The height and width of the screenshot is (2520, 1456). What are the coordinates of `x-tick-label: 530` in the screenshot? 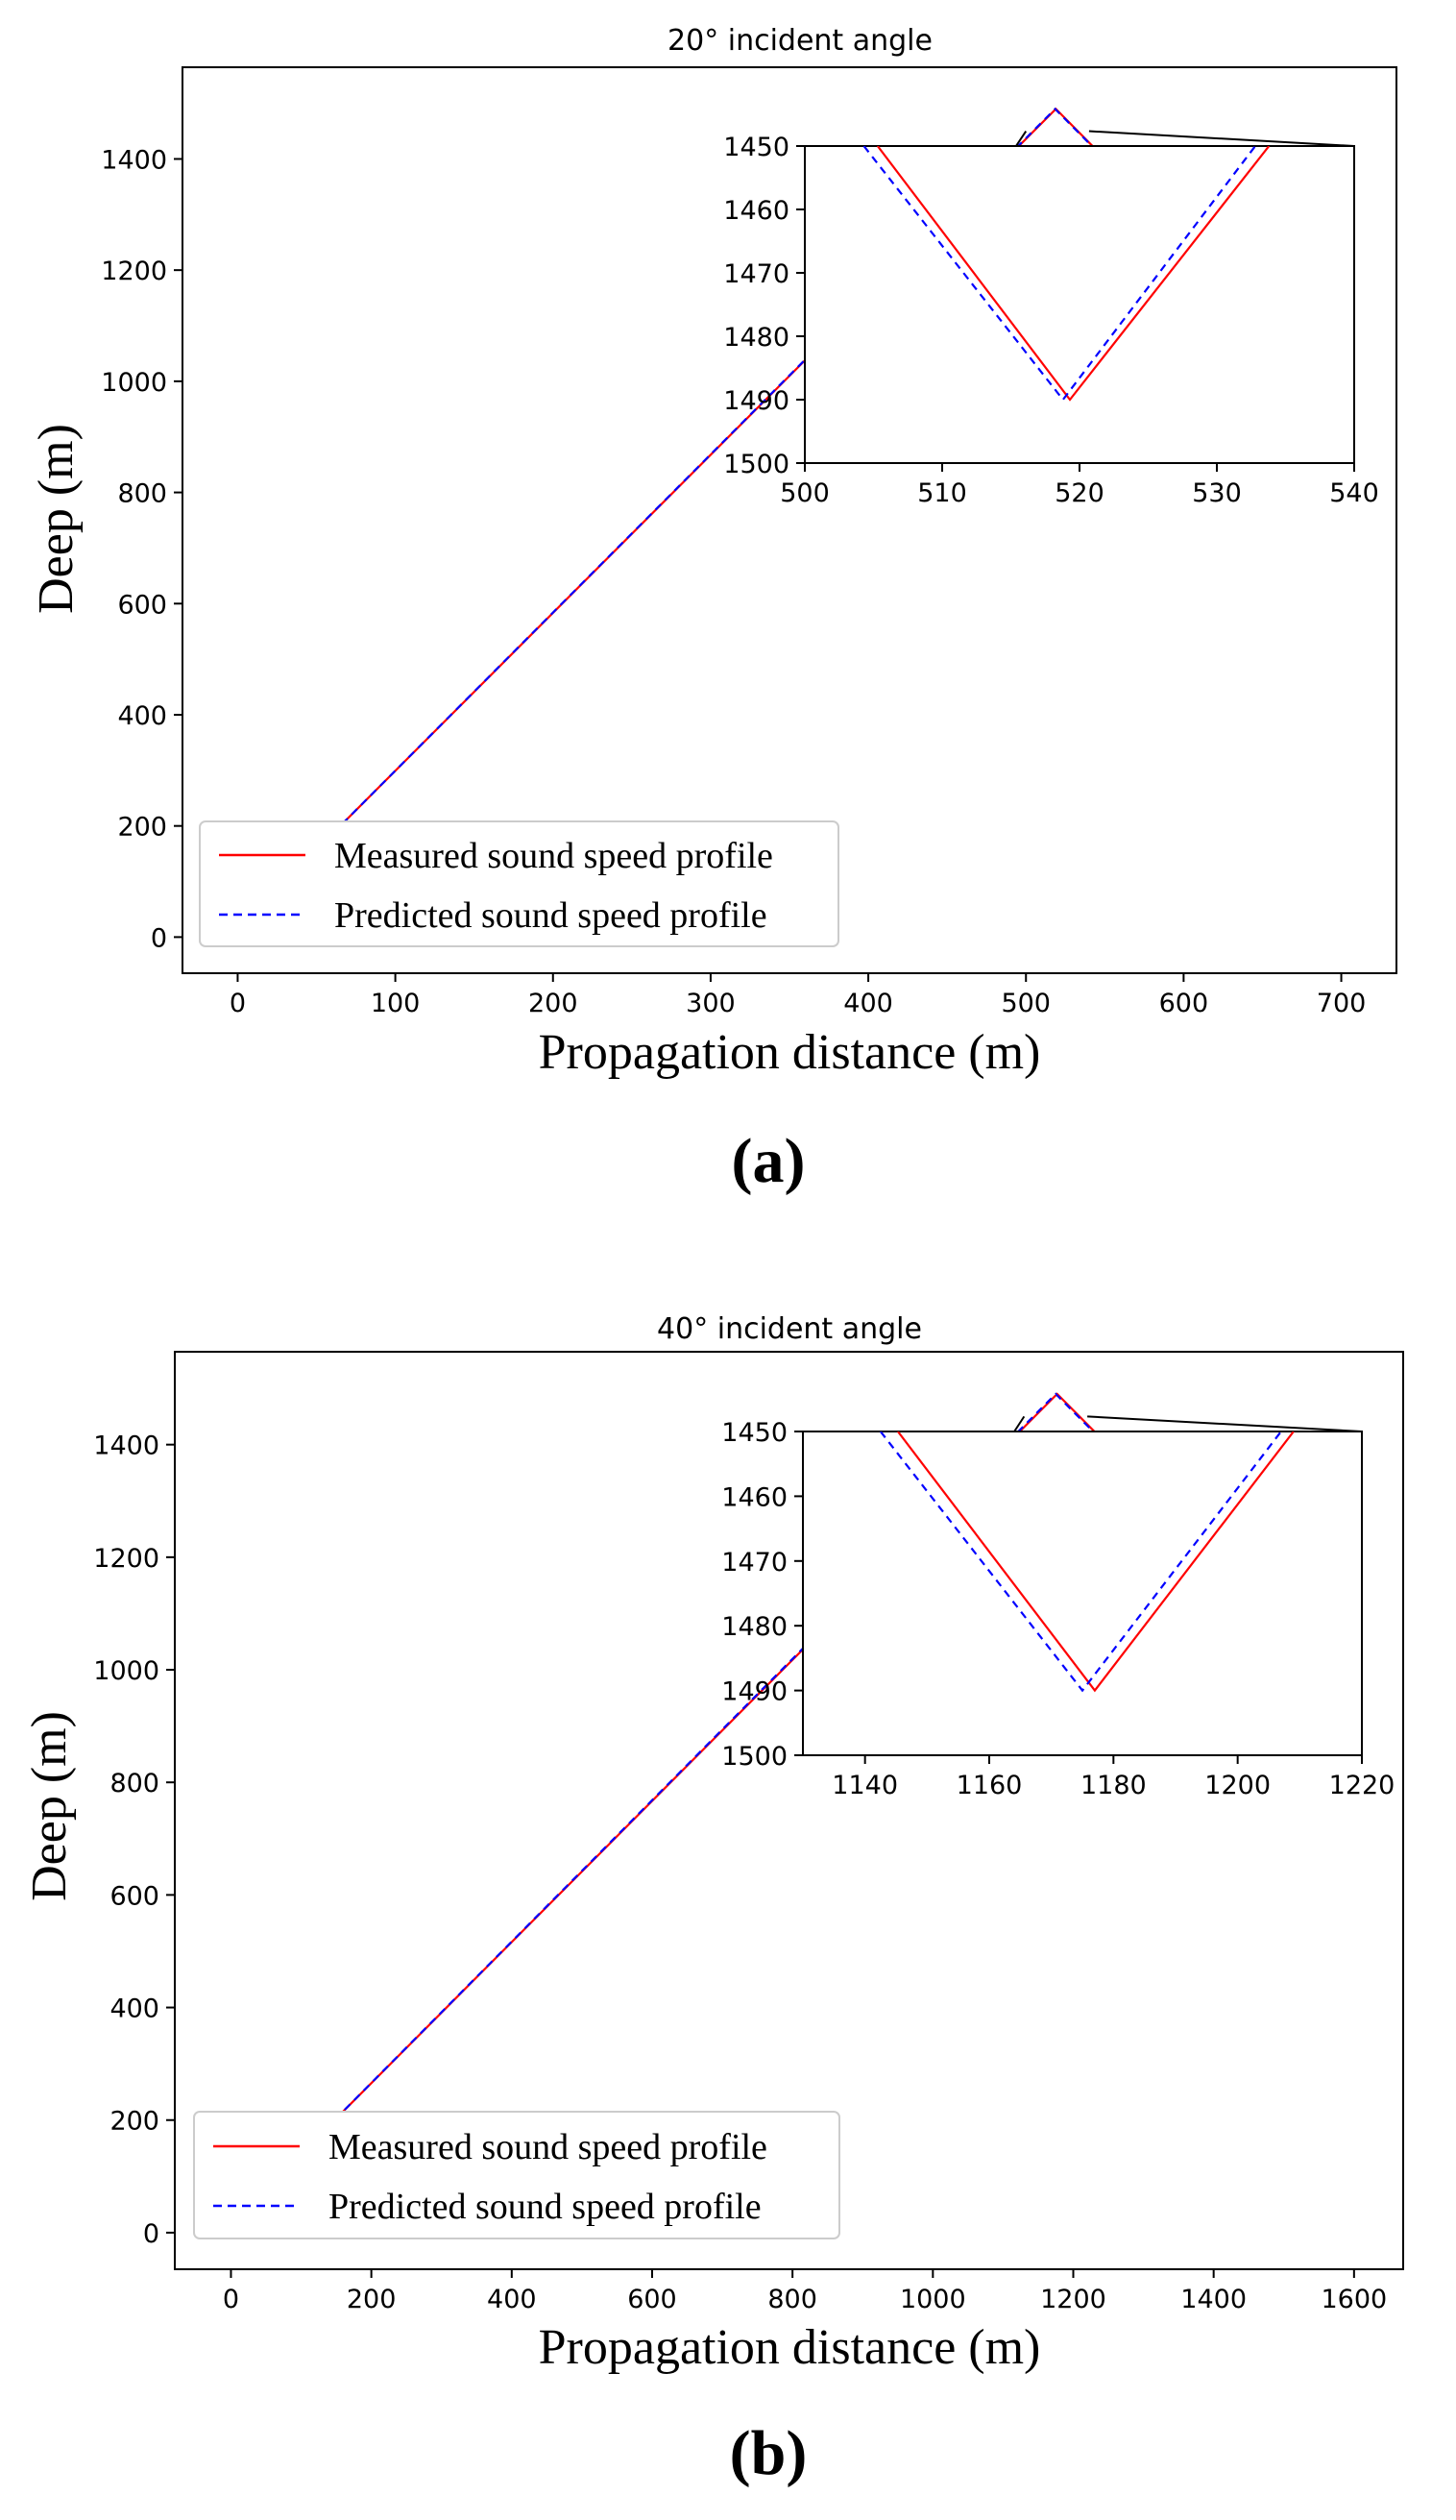 It's located at (1217, 493).